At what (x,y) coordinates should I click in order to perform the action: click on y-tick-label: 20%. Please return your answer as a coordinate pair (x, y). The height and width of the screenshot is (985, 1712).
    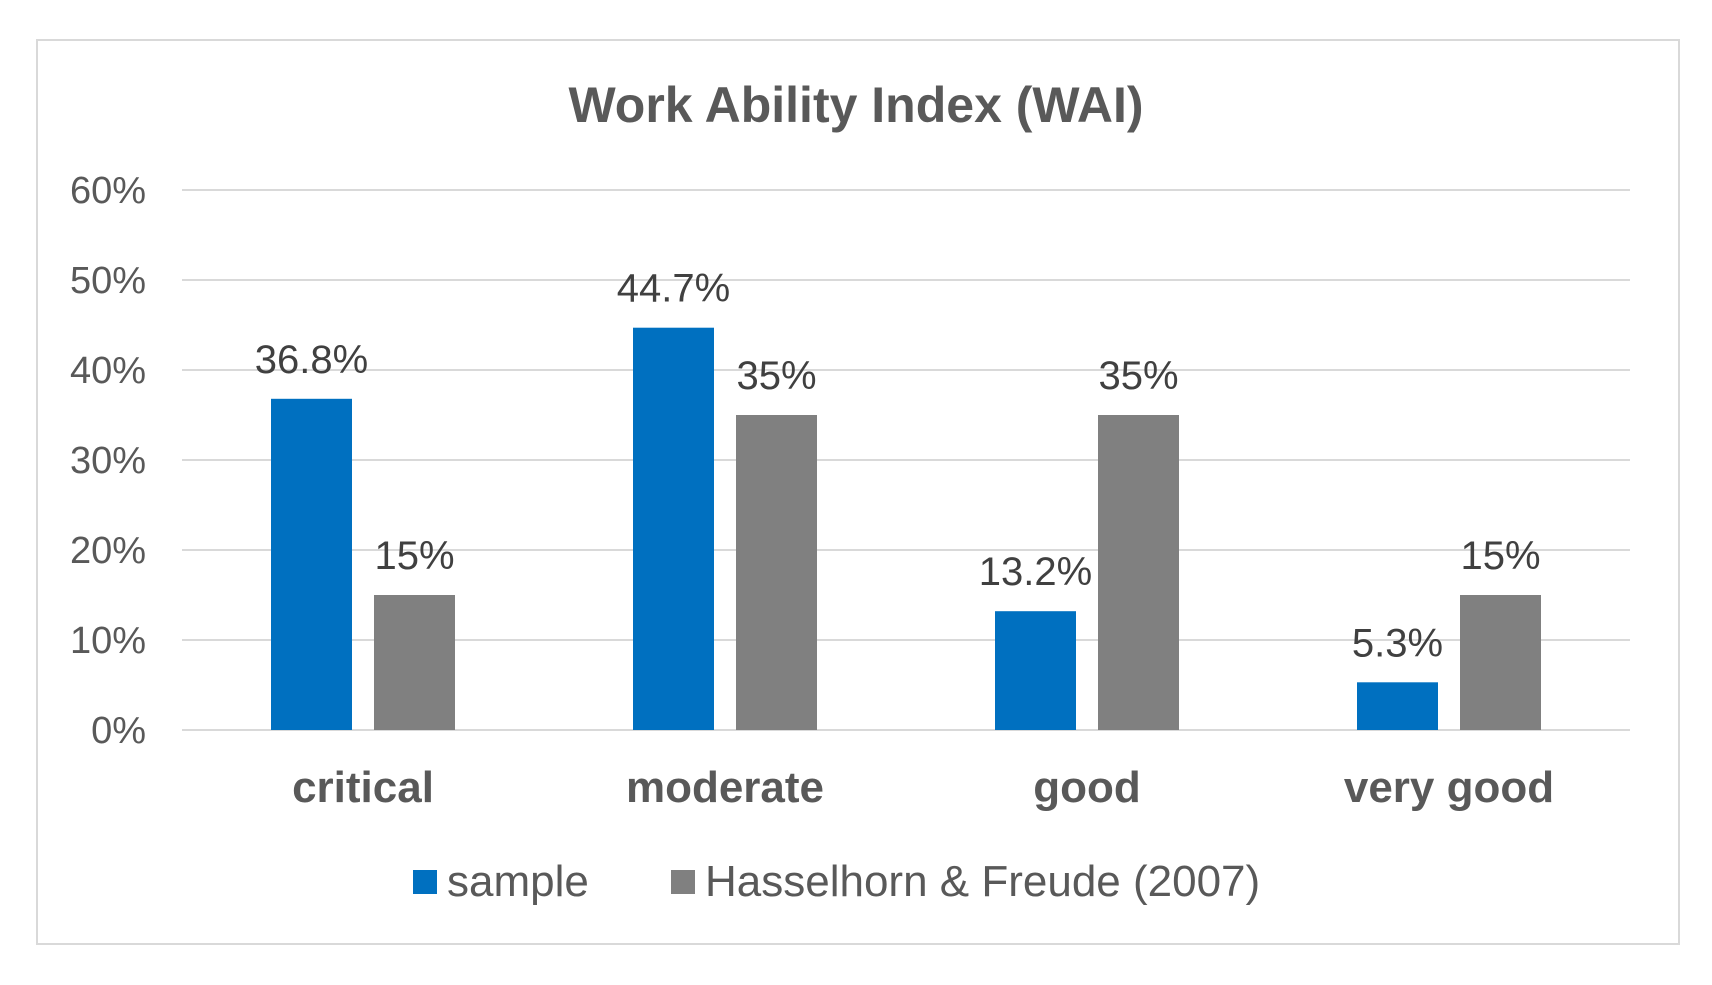
    Looking at the image, I should click on (108, 551).